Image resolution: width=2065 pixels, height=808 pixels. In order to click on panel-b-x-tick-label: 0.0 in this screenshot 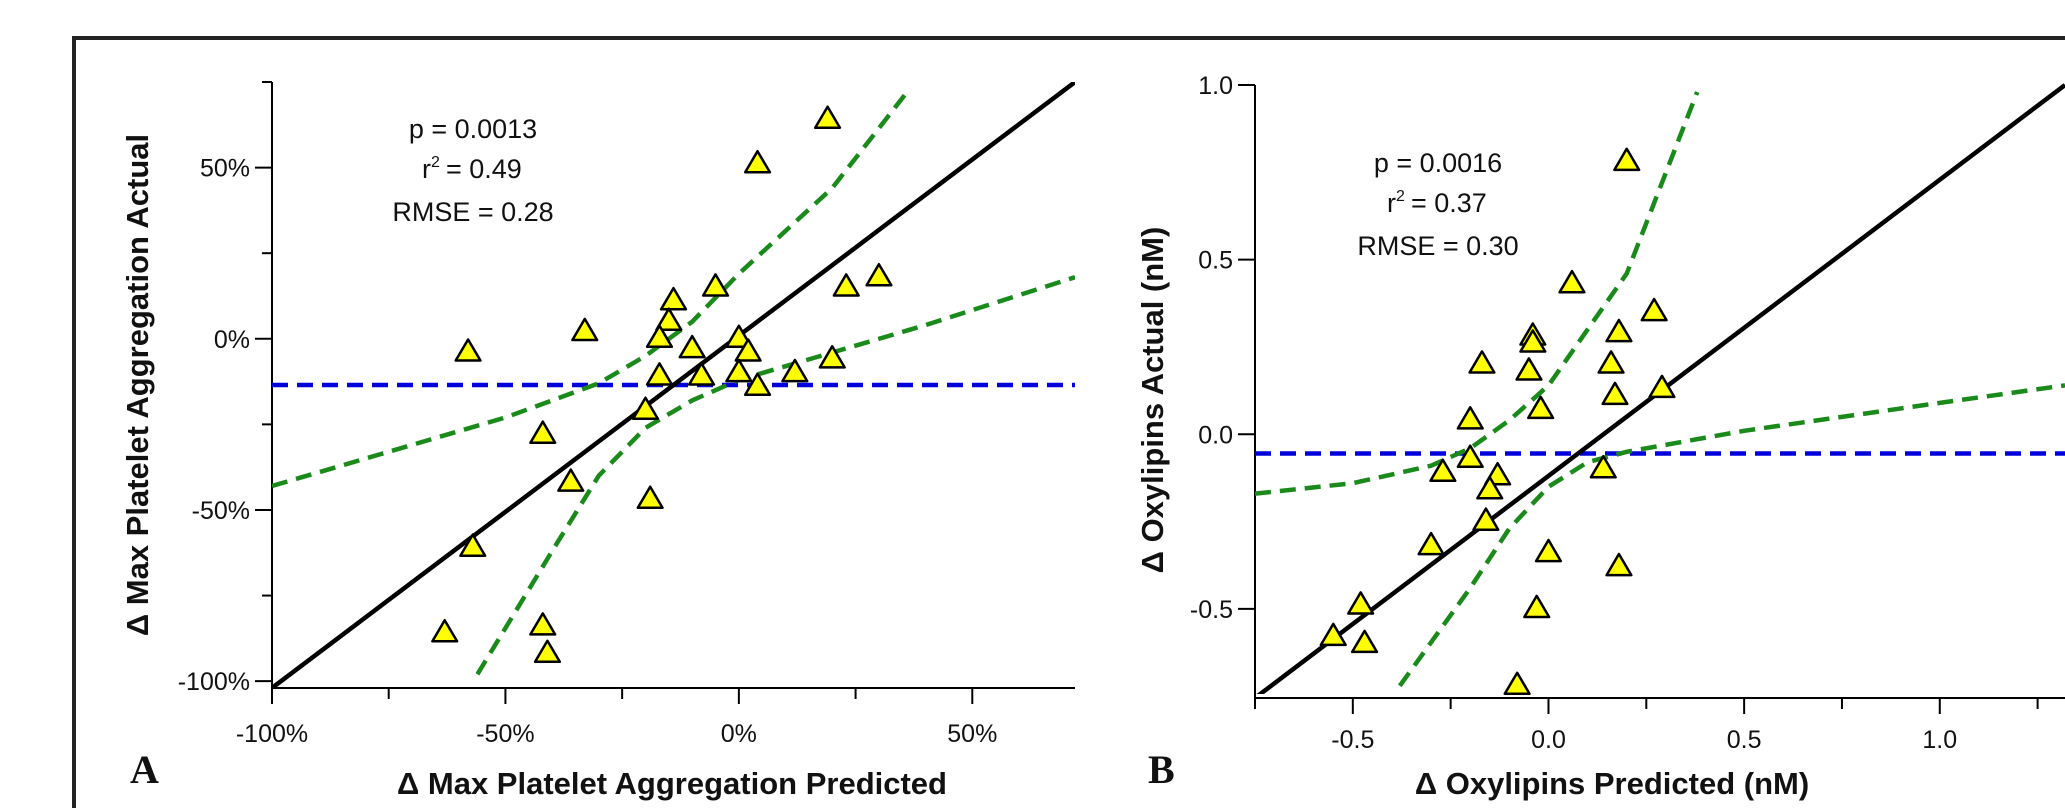, I will do `click(1548, 740)`.